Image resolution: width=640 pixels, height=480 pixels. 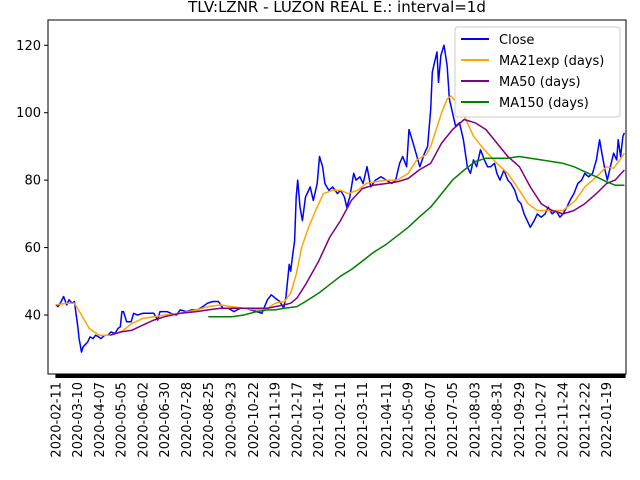 What do you see at coordinates (564, 420) in the screenshot?
I see `x-tick-label: 2021-11-24` at bounding box center [564, 420].